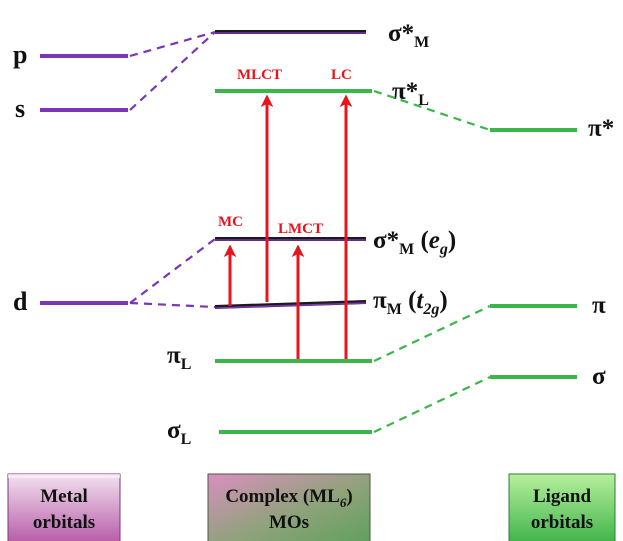  Describe the element at coordinates (599, 305) in the screenshot. I see `ligand-pi-label: π` at that location.